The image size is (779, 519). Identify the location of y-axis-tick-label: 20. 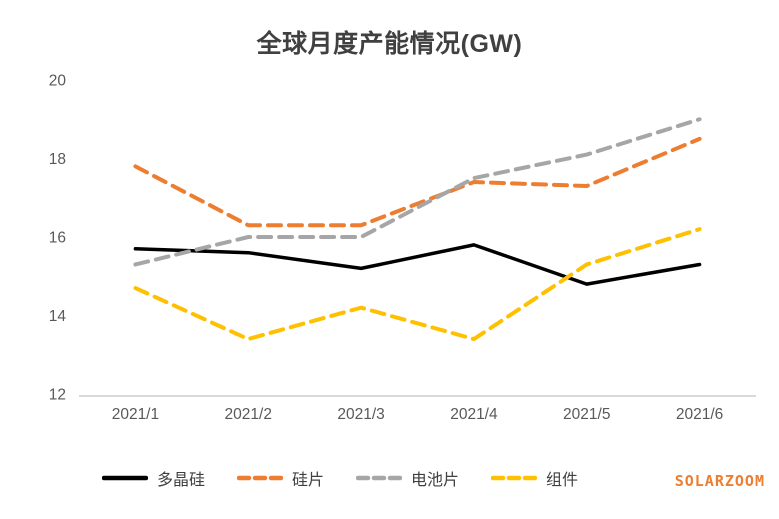
(58, 81).